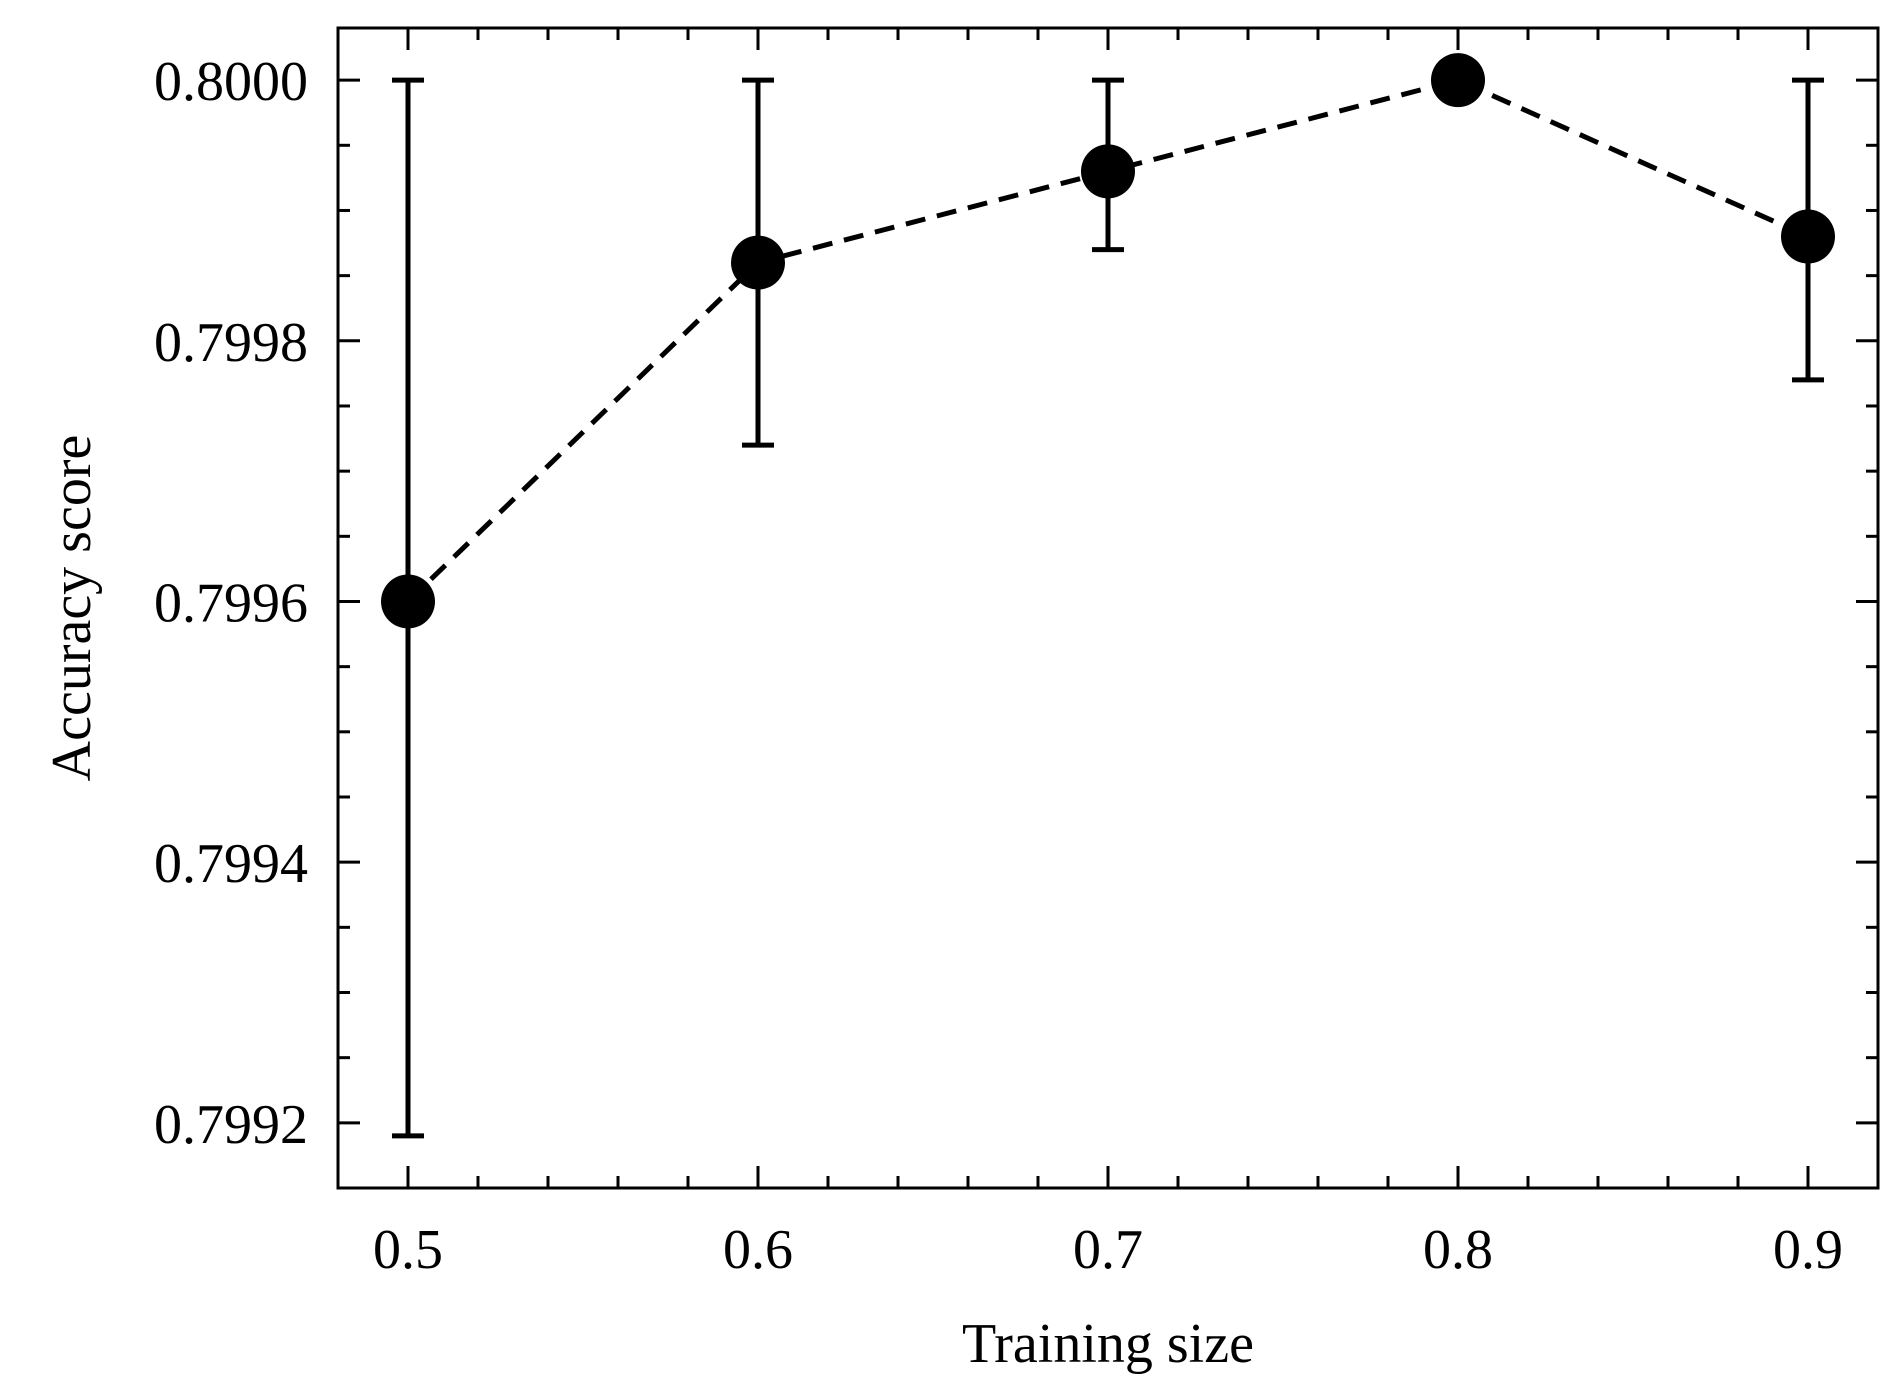  Describe the element at coordinates (231, 603) in the screenshot. I see `y-tick-label: 0.7996` at that location.